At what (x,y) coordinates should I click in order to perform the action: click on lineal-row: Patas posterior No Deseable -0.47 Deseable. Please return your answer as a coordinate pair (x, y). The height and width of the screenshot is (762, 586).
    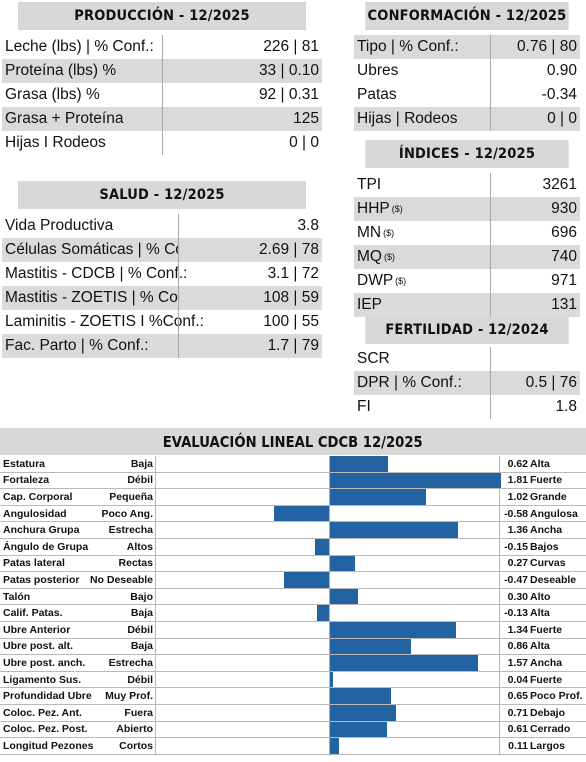
    Looking at the image, I should click on (293, 580).